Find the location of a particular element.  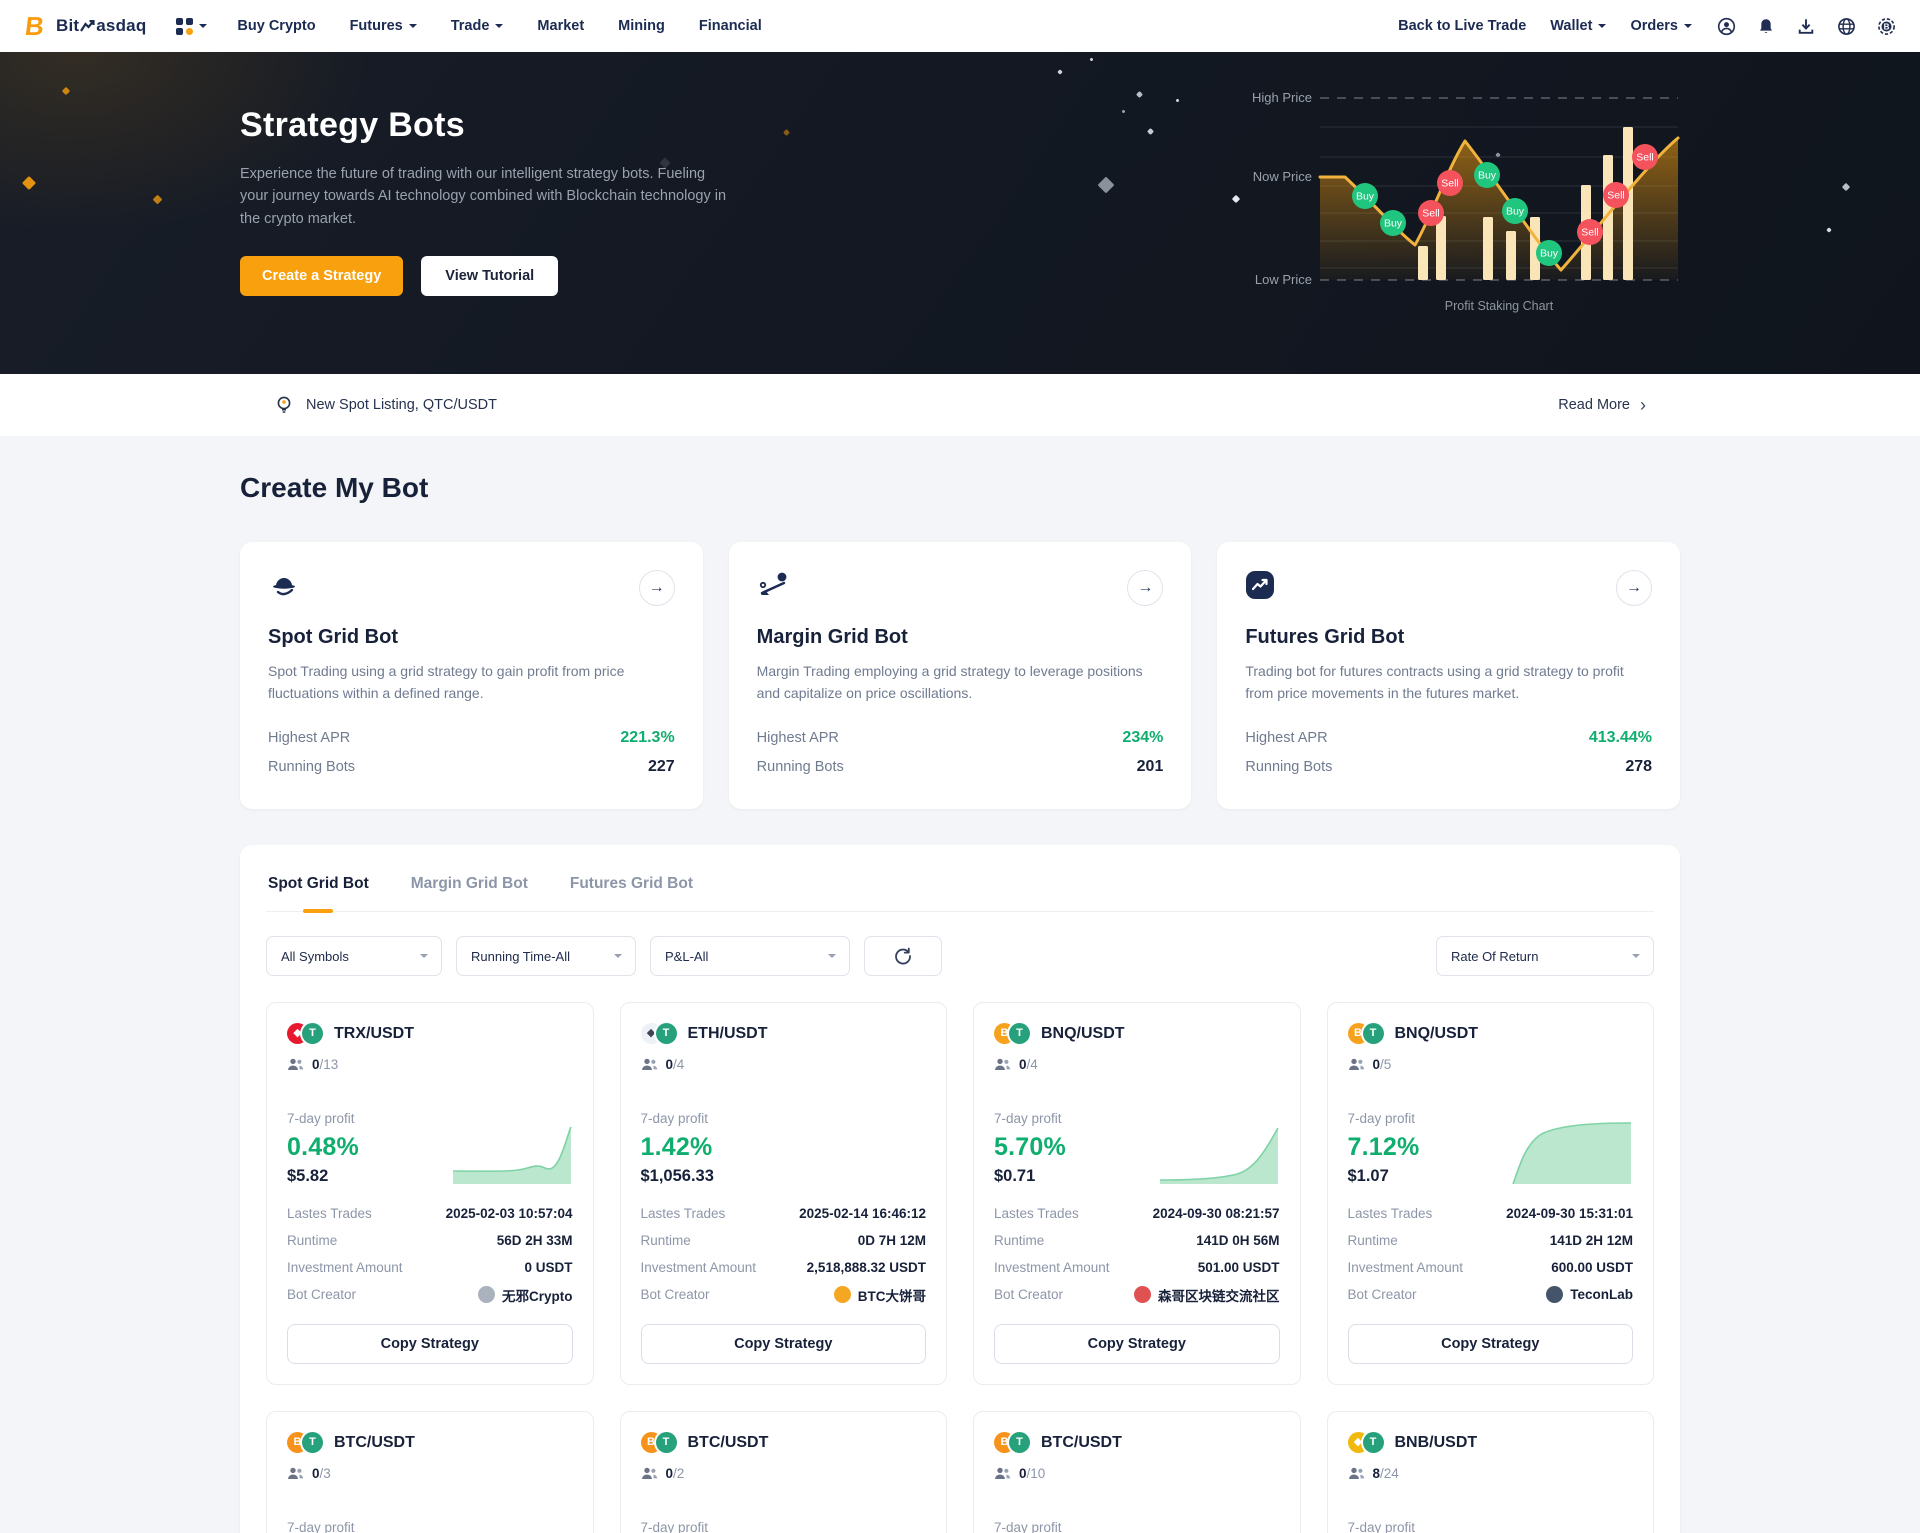

trading-pair: BTC/USDT is located at coordinates (374, 1442).